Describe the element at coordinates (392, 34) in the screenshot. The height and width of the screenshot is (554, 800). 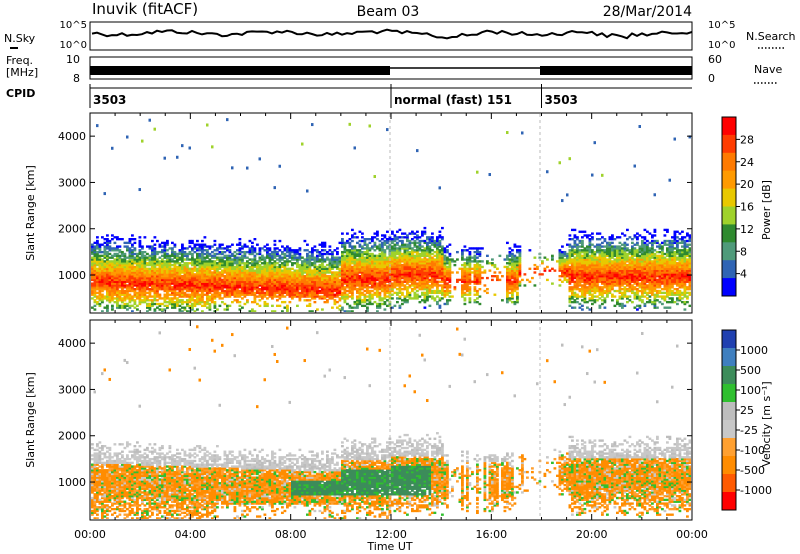
I see `noise-sky-trace` at that location.